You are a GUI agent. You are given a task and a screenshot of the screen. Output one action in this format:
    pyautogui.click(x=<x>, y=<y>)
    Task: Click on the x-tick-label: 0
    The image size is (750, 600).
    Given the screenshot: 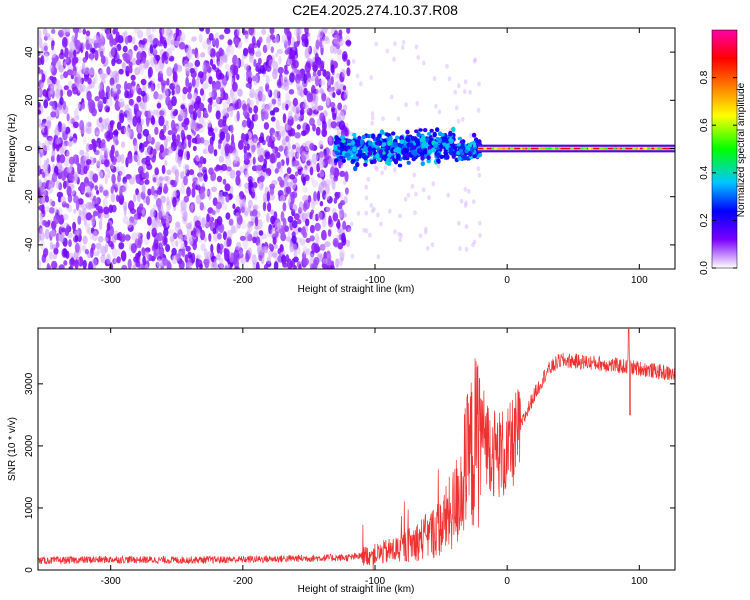 What is the action you would take?
    pyautogui.click(x=507, y=581)
    